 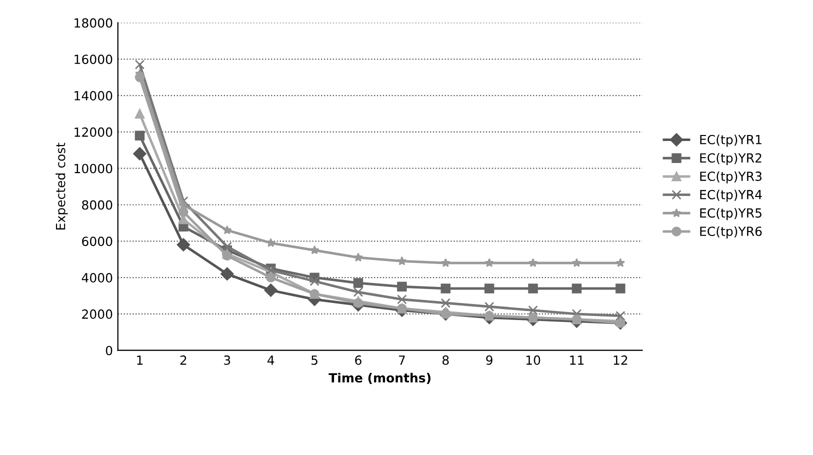 What do you see at coordinates (97, 277) in the screenshot?
I see `y-tick-label: 4000` at bounding box center [97, 277].